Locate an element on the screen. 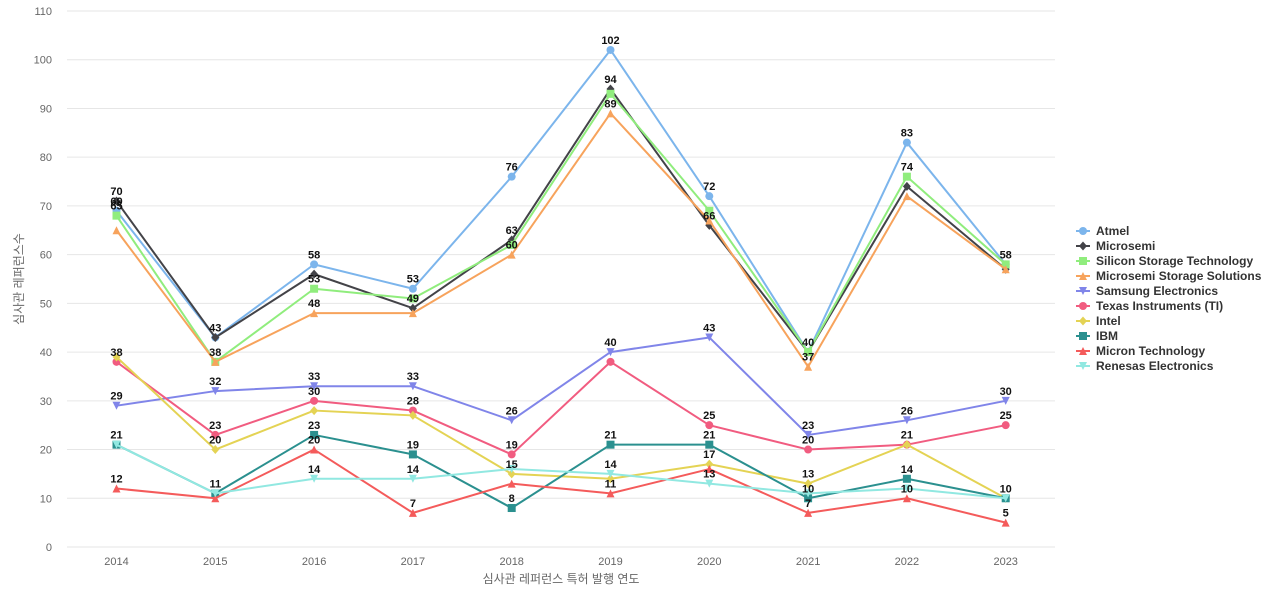 The height and width of the screenshot is (600, 1280). series-renesas-electronics is located at coordinates (561, 471).